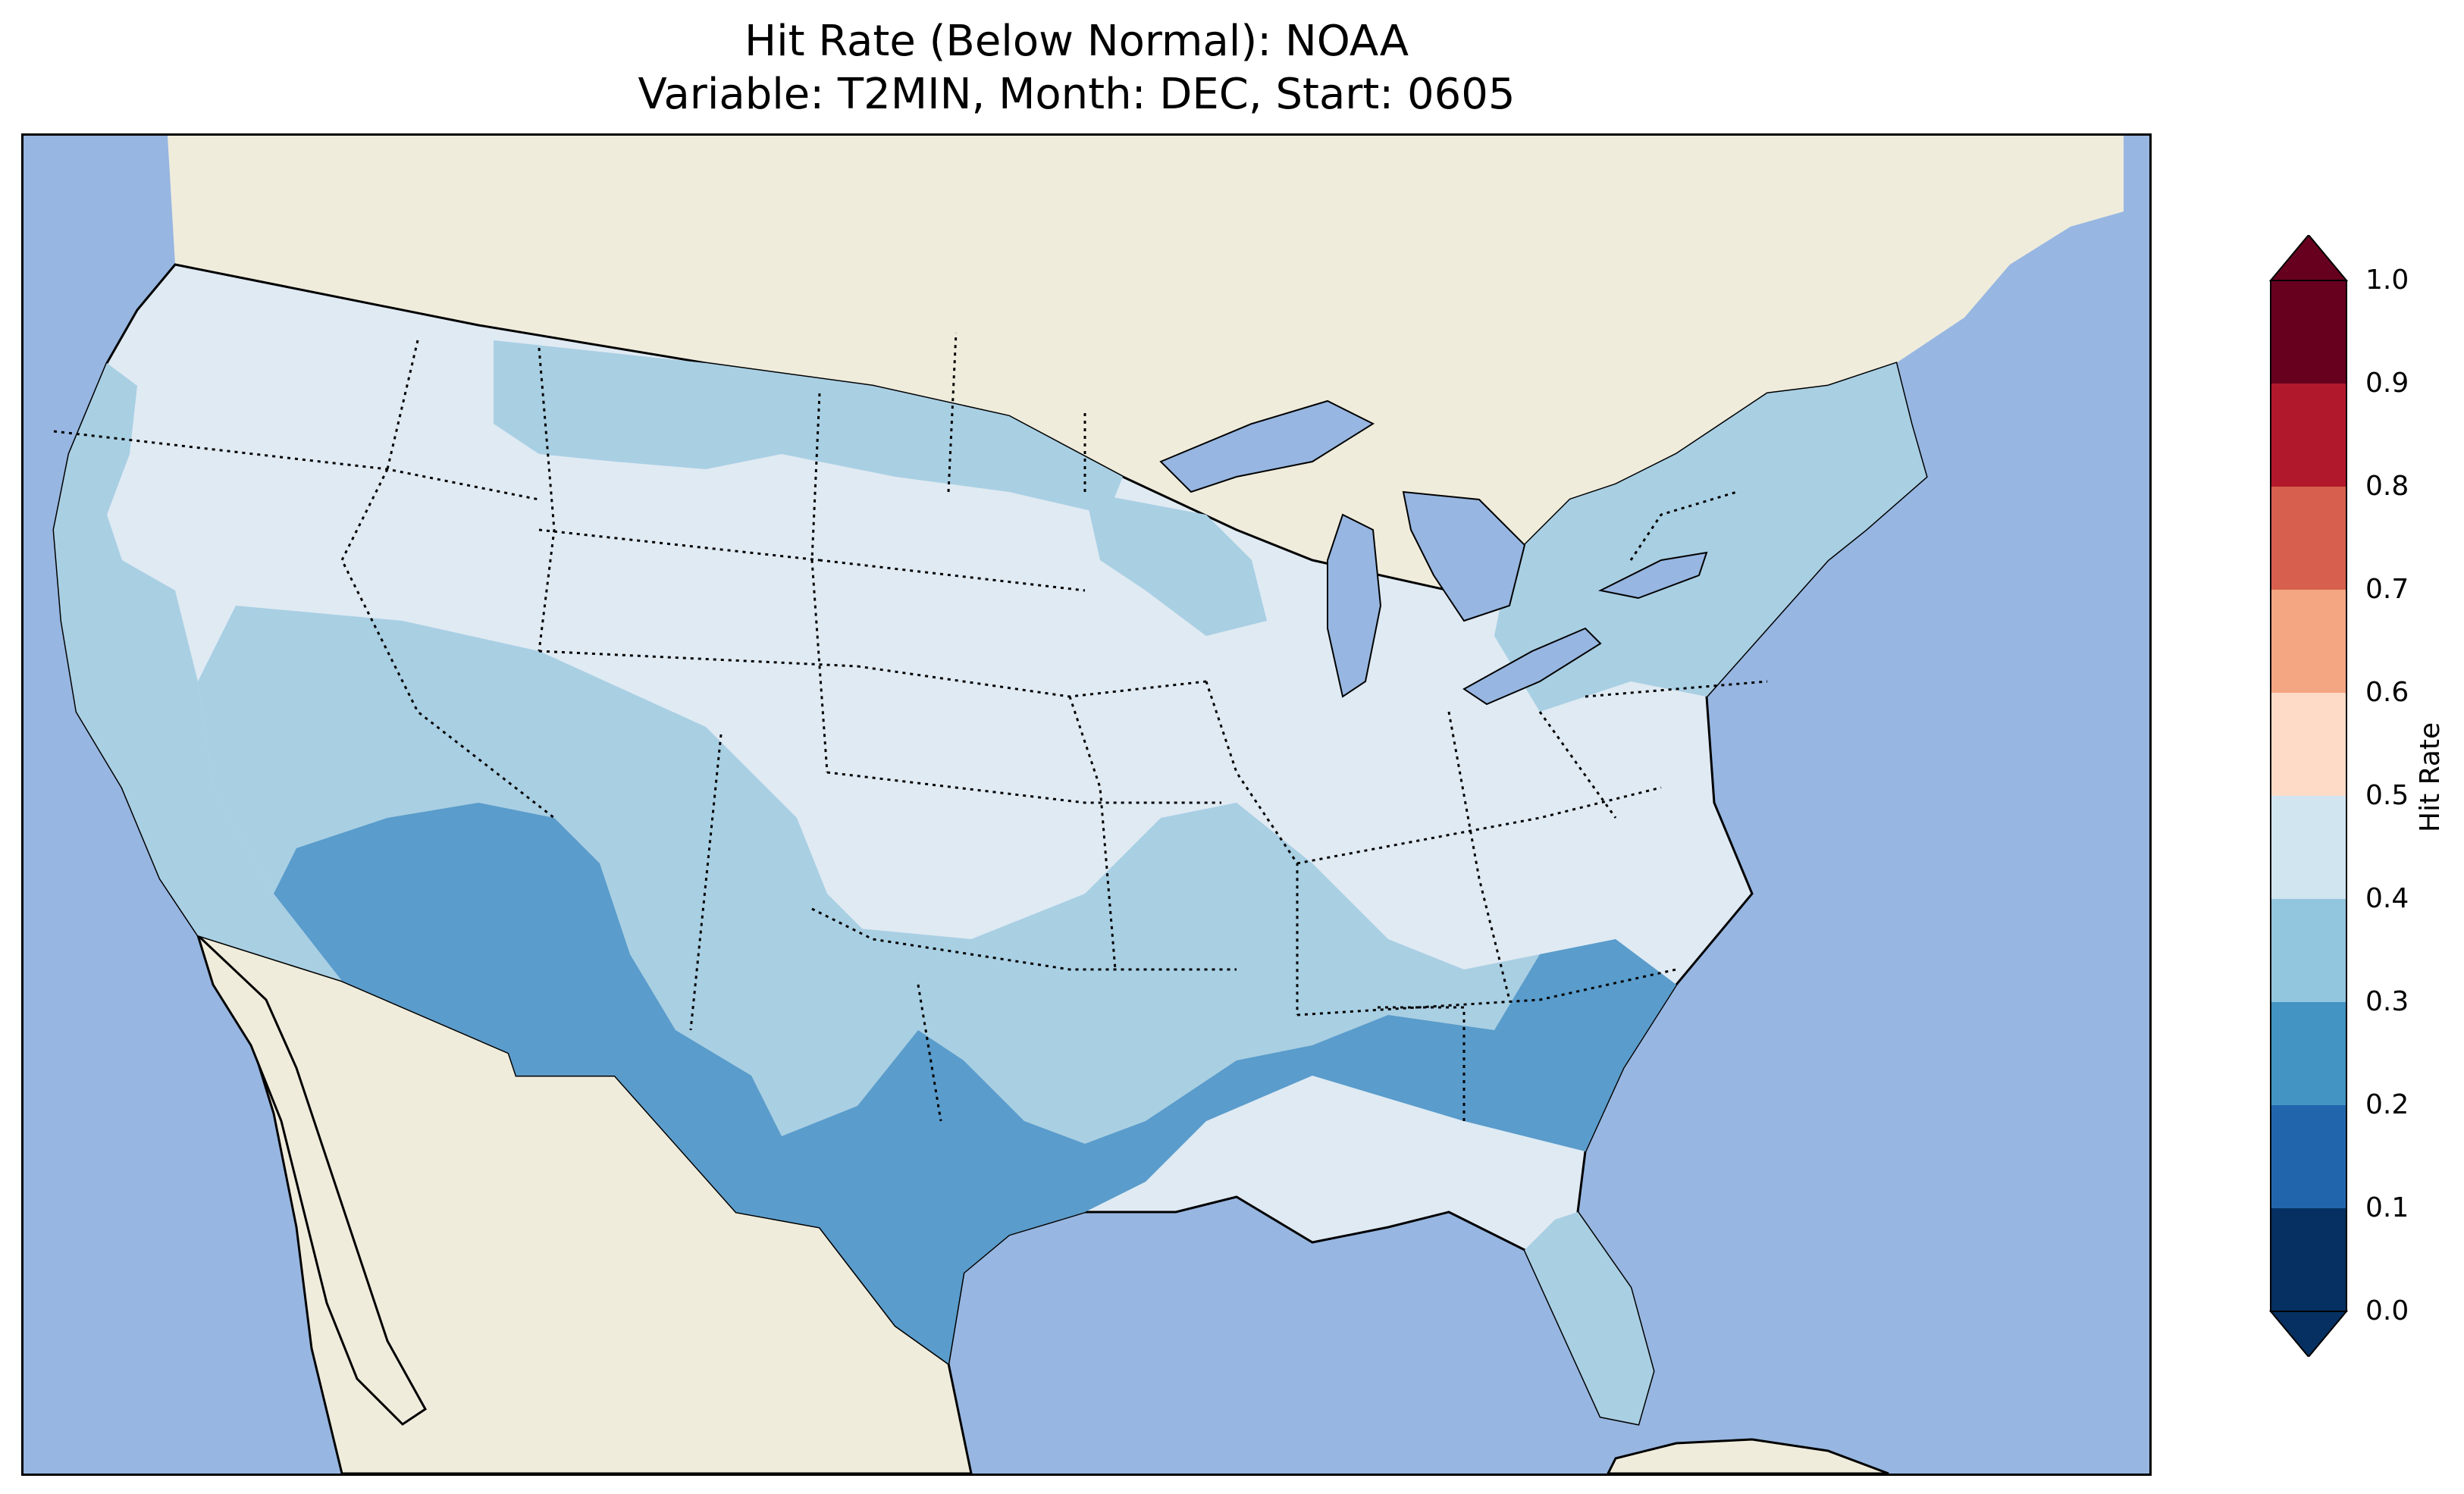 This screenshot has height=1494, width=2464. What do you see at coordinates (2387, 795) in the screenshot?
I see `colorbar-tick-label: 0.5` at bounding box center [2387, 795].